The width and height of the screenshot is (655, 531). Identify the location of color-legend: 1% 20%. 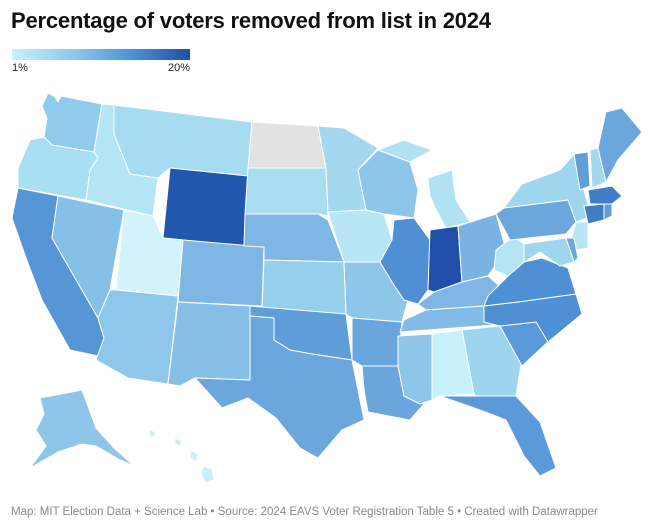
(101, 62).